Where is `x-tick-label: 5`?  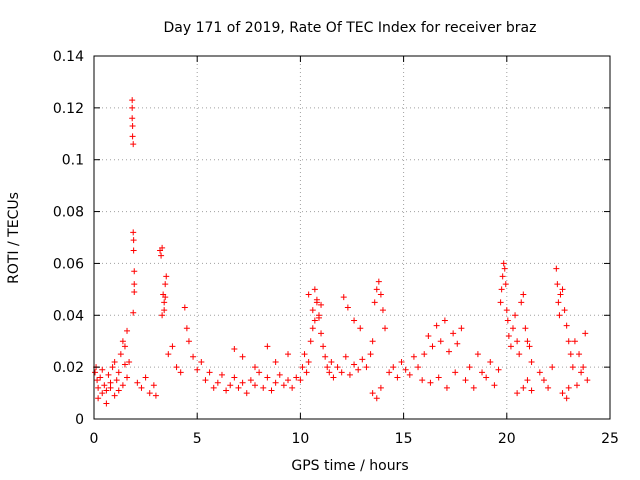
x-tick-label: 5 is located at coordinates (197, 439).